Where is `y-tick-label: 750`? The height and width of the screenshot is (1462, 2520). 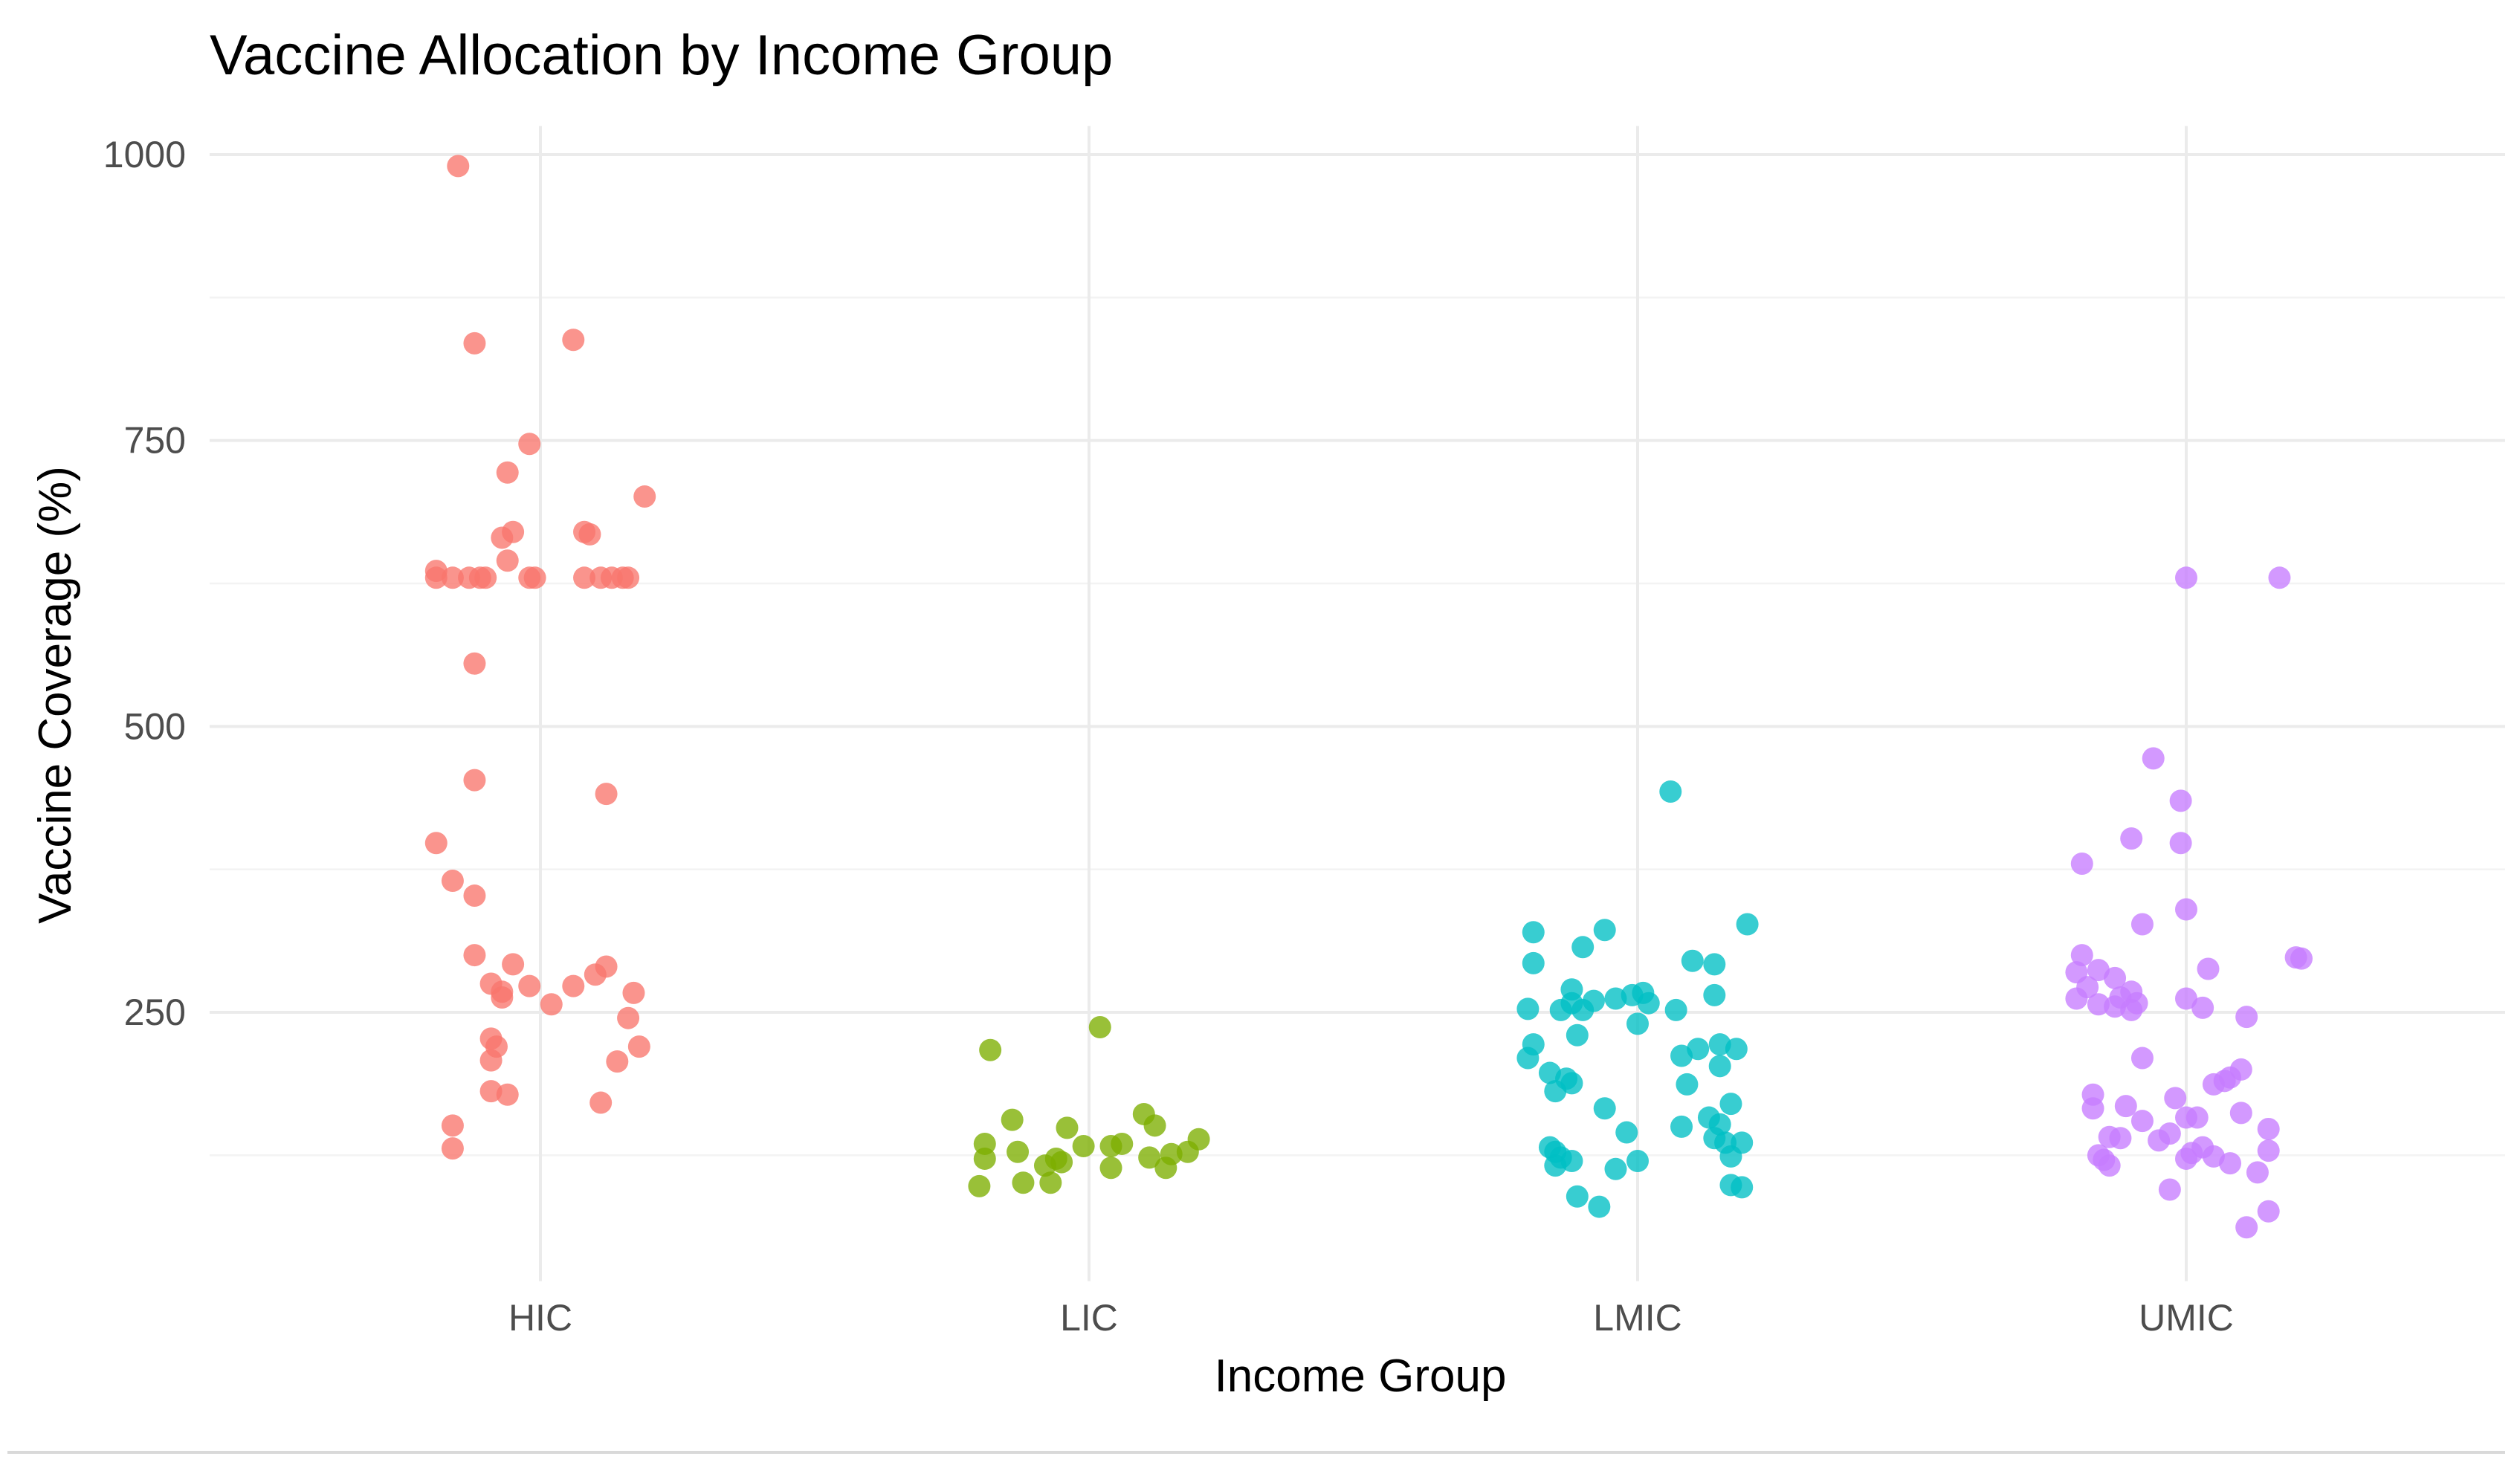 y-tick-label: 750 is located at coordinates (155, 441).